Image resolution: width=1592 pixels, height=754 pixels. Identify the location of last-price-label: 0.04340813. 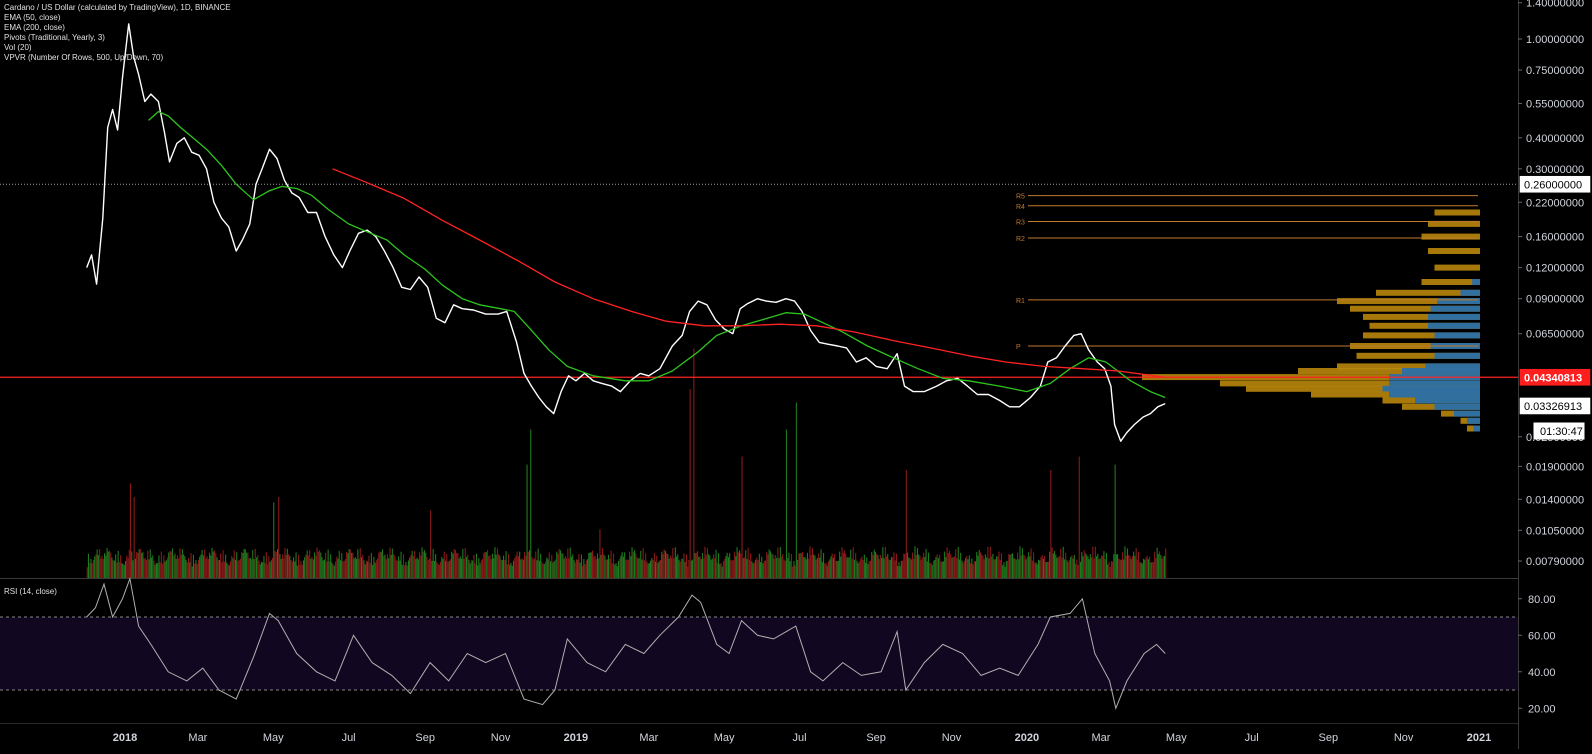
(1553, 378).